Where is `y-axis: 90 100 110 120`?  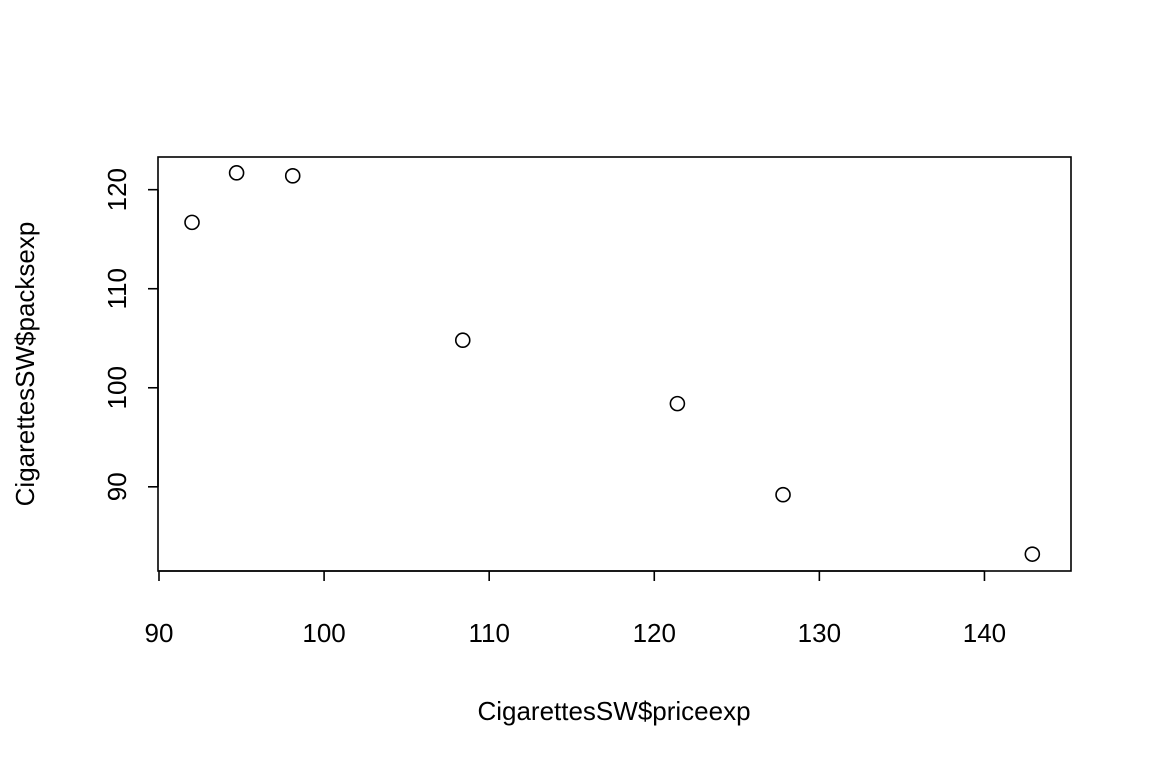 y-axis: 90 100 110 120 is located at coordinates (130, 334).